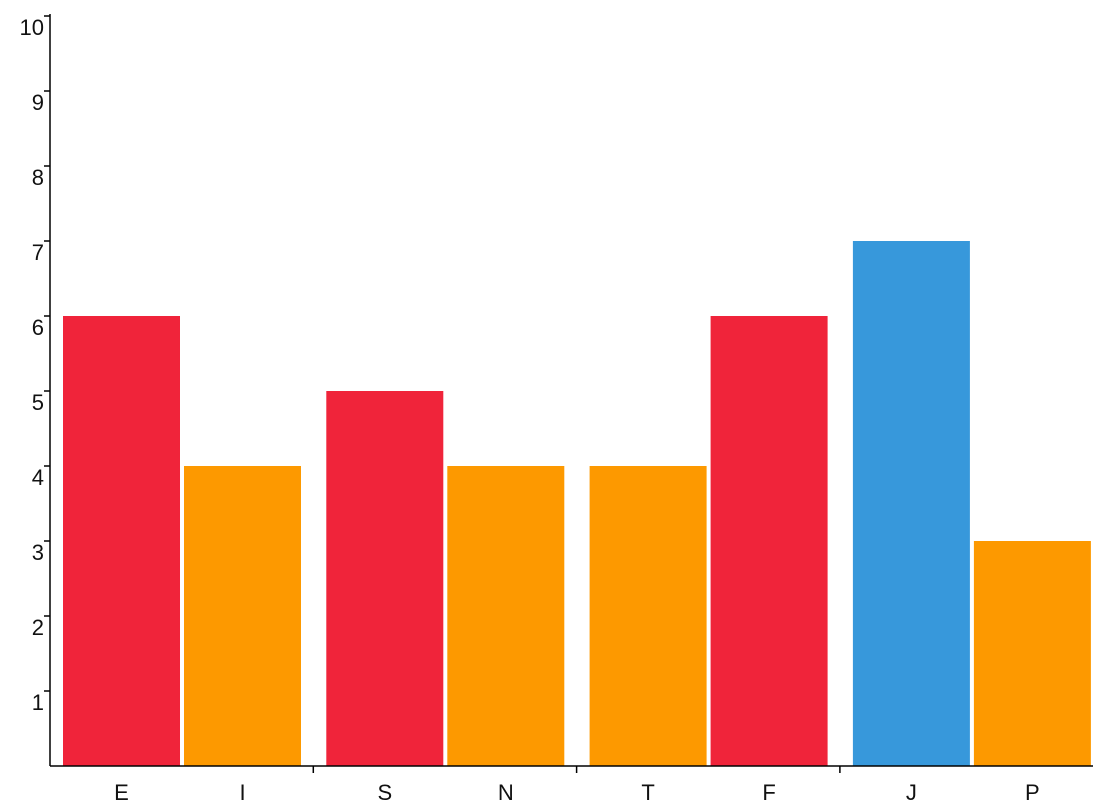 This screenshot has width=1093, height=806. Describe the element at coordinates (38, 327) in the screenshot. I see `y-tick-label: 6` at that location.